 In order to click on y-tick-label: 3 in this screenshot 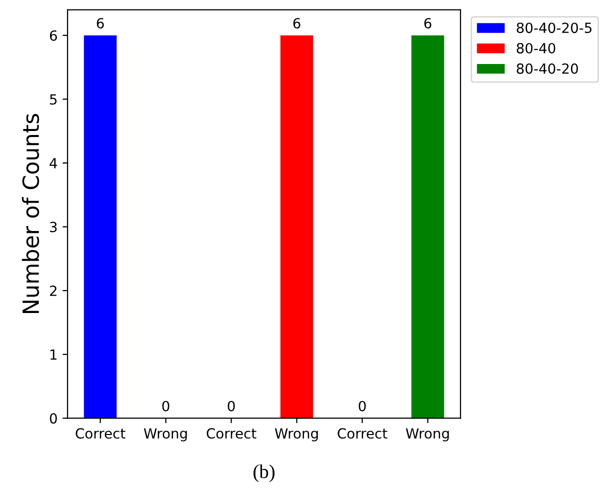, I will do `click(53, 227)`.